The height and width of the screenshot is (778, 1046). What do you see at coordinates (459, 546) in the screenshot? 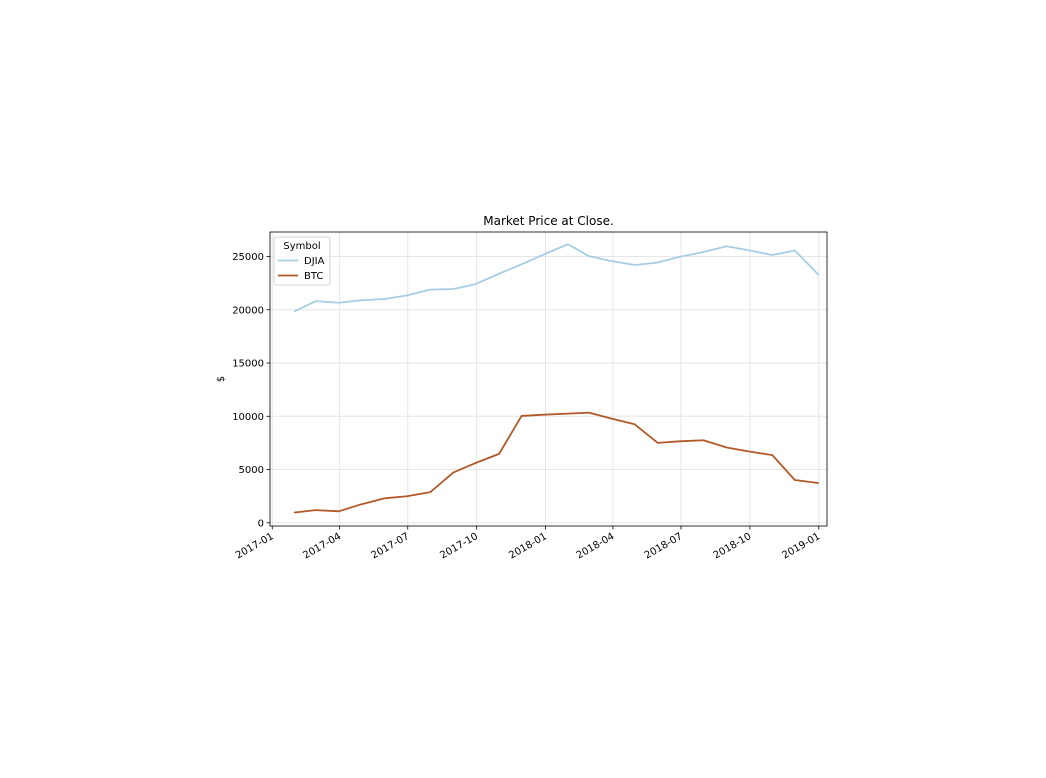
I see `x-tick-label: 2017-10` at bounding box center [459, 546].